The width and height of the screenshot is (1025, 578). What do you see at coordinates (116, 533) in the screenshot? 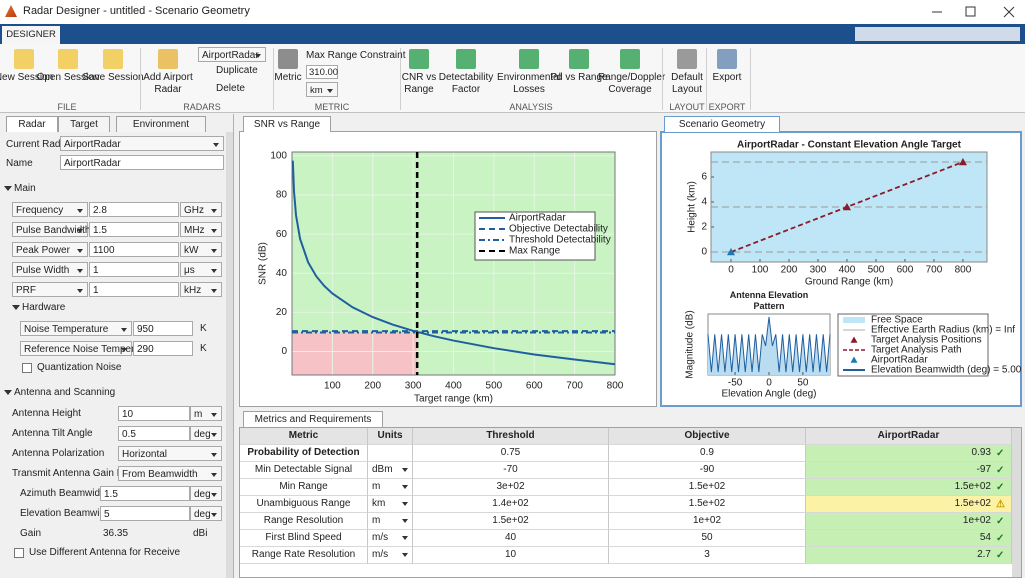
I see `field-value: 36.35` at bounding box center [116, 533].